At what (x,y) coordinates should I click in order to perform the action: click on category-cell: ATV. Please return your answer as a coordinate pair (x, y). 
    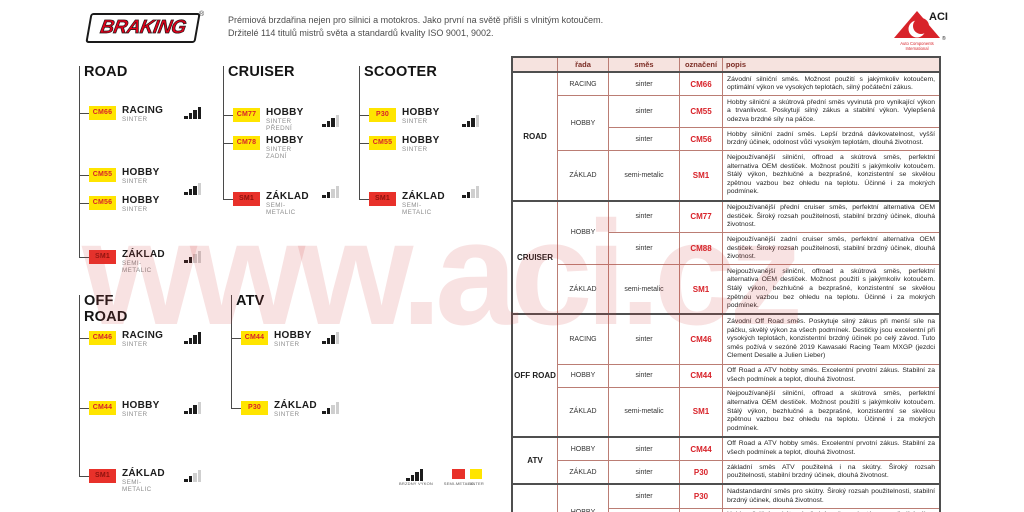
    Looking at the image, I should click on (534, 460).